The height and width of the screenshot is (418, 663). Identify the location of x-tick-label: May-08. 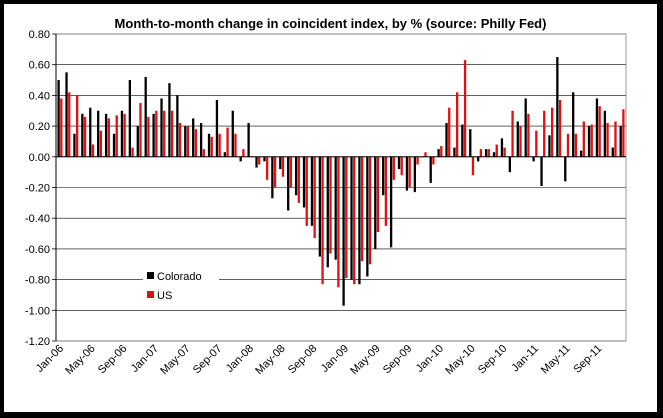
(270, 360).